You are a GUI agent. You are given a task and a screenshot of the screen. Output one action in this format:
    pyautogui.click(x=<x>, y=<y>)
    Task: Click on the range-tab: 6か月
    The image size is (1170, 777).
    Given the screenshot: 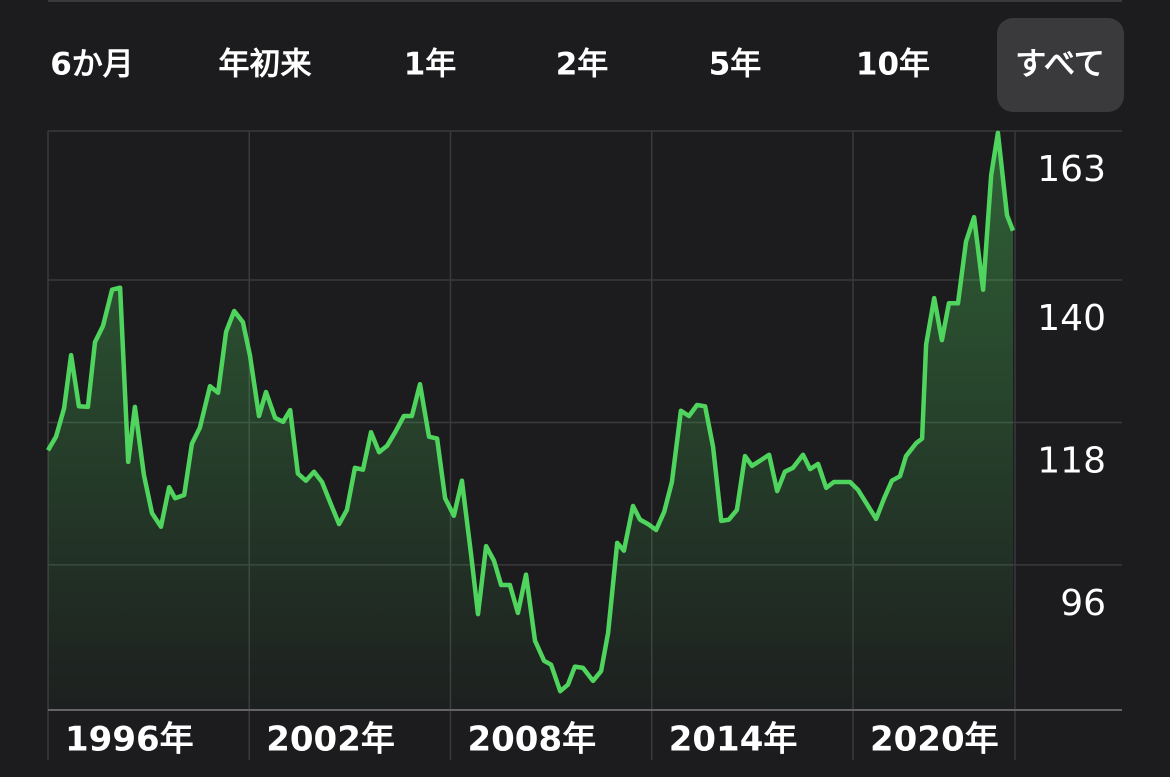 What is the action you would take?
    pyautogui.click(x=92, y=65)
    